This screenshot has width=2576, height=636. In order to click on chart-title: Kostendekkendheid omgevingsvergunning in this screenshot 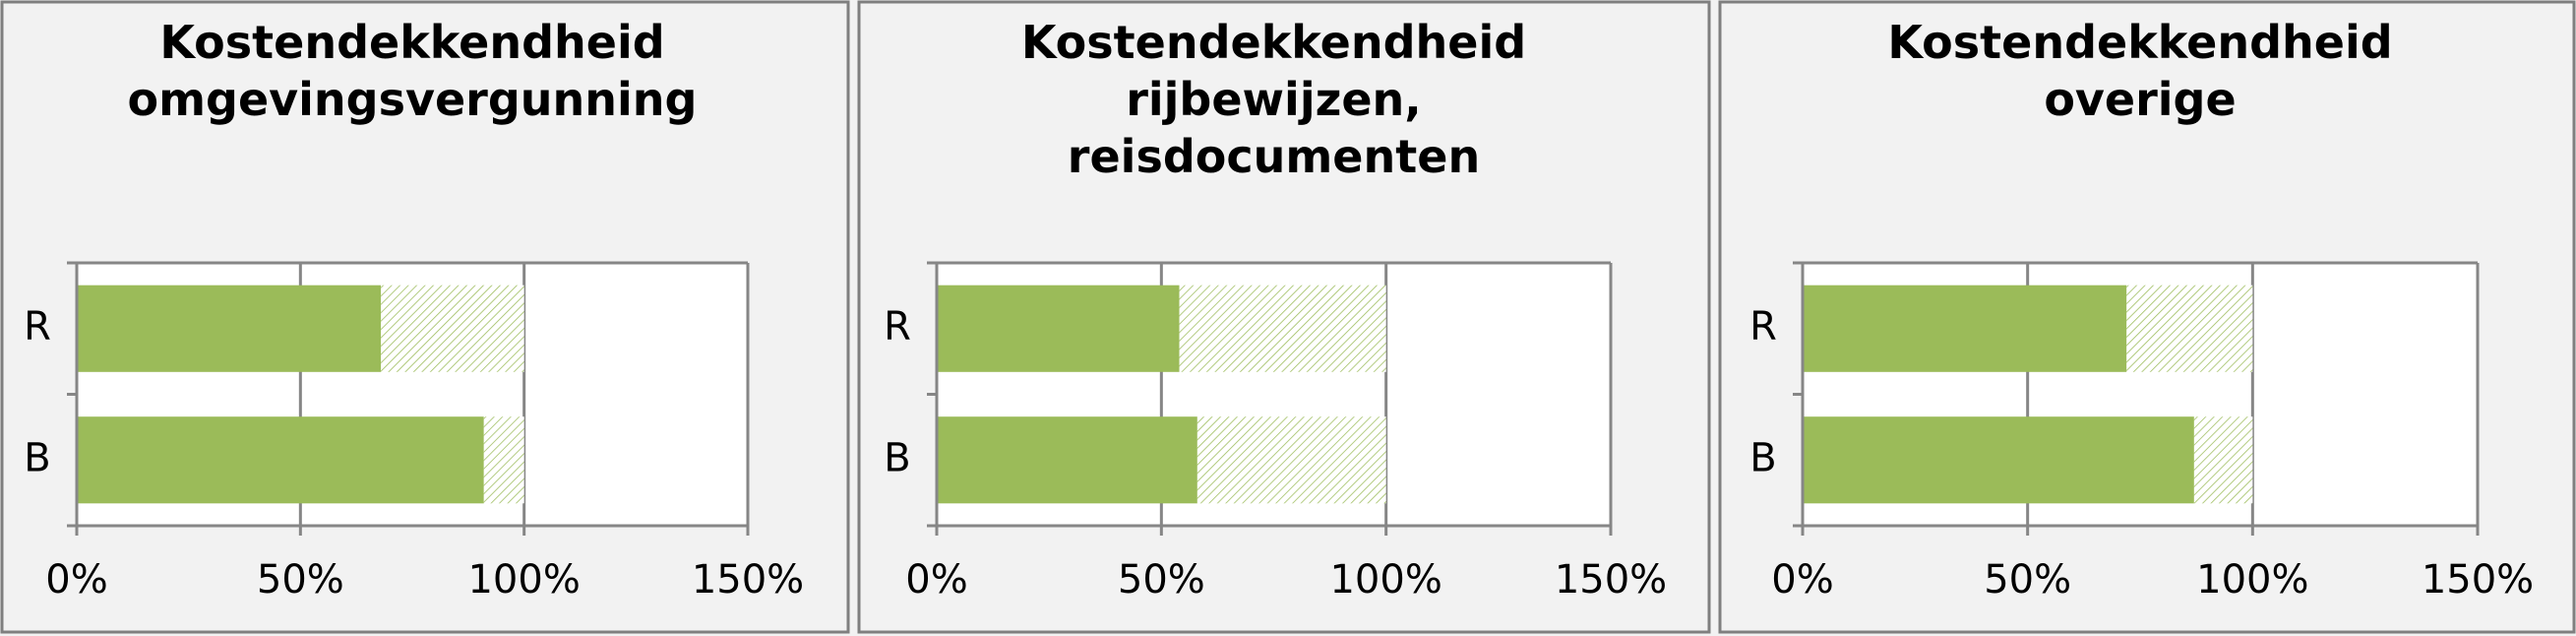, I will do `click(412, 71)`.